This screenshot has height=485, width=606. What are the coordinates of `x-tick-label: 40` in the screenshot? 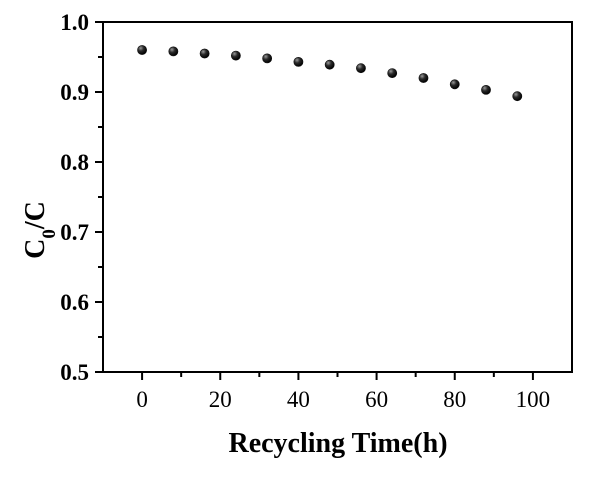 It's located at (298, 399).